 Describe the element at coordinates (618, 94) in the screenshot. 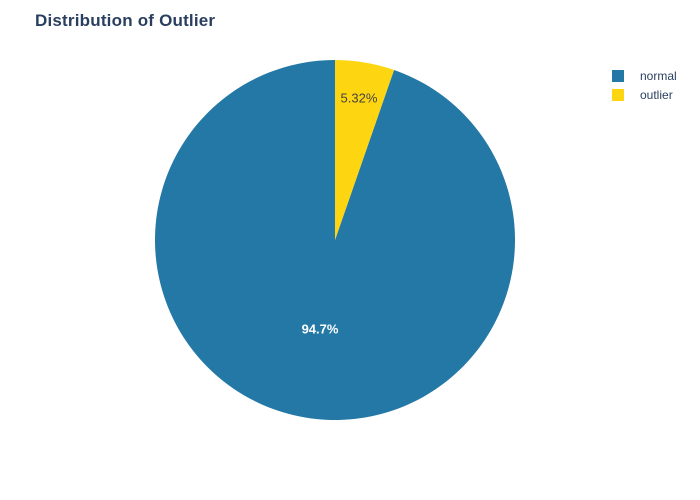

I see `legend-swatch-outlier` at that location.